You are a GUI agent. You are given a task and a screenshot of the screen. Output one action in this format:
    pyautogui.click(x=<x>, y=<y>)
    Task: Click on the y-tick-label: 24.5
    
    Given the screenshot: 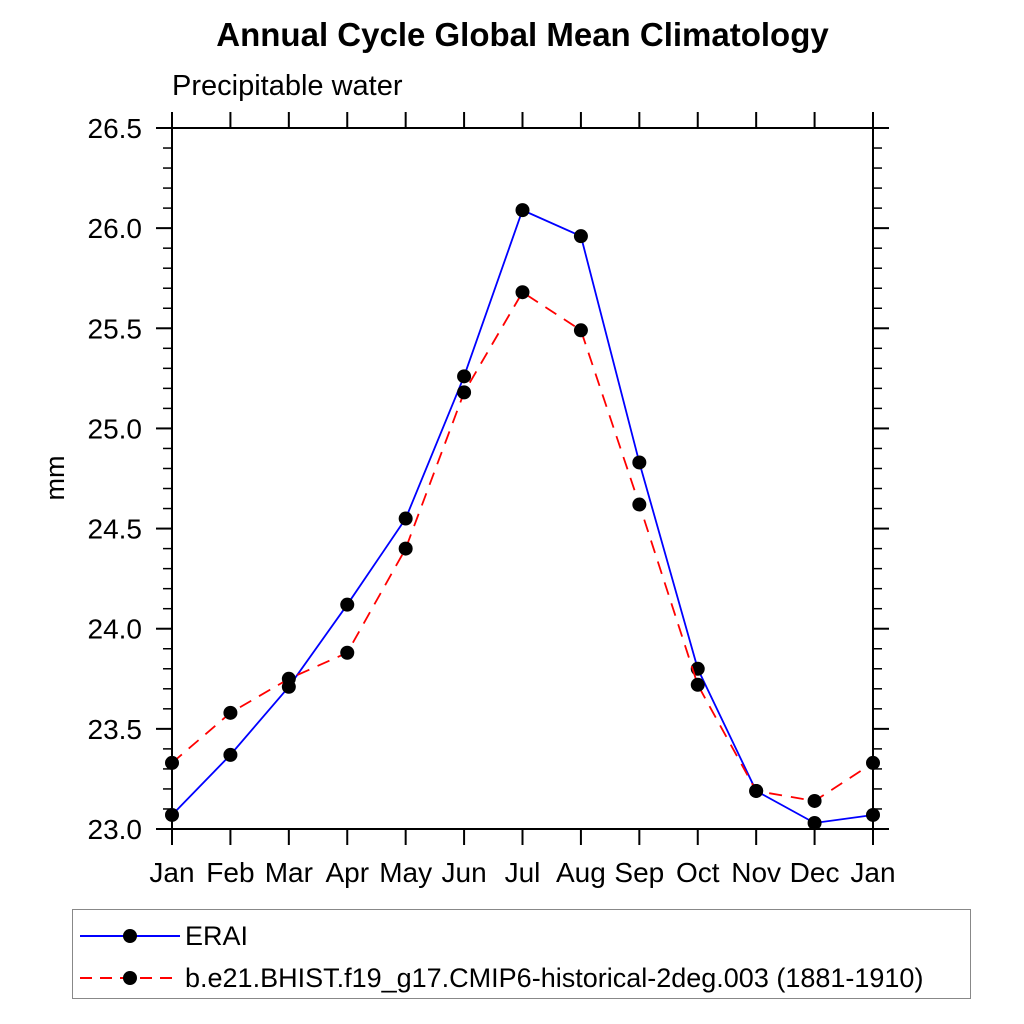 What is the action you would take?
    pyautogui.click(x=115, y=529)
    